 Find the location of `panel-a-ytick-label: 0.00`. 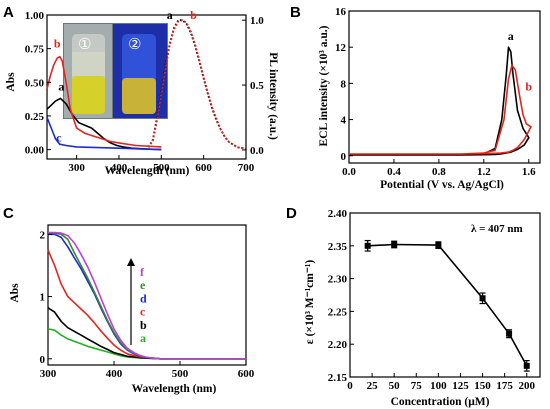

panel-a-ytick-label: 0.00 is located at coordinates (35, 151).